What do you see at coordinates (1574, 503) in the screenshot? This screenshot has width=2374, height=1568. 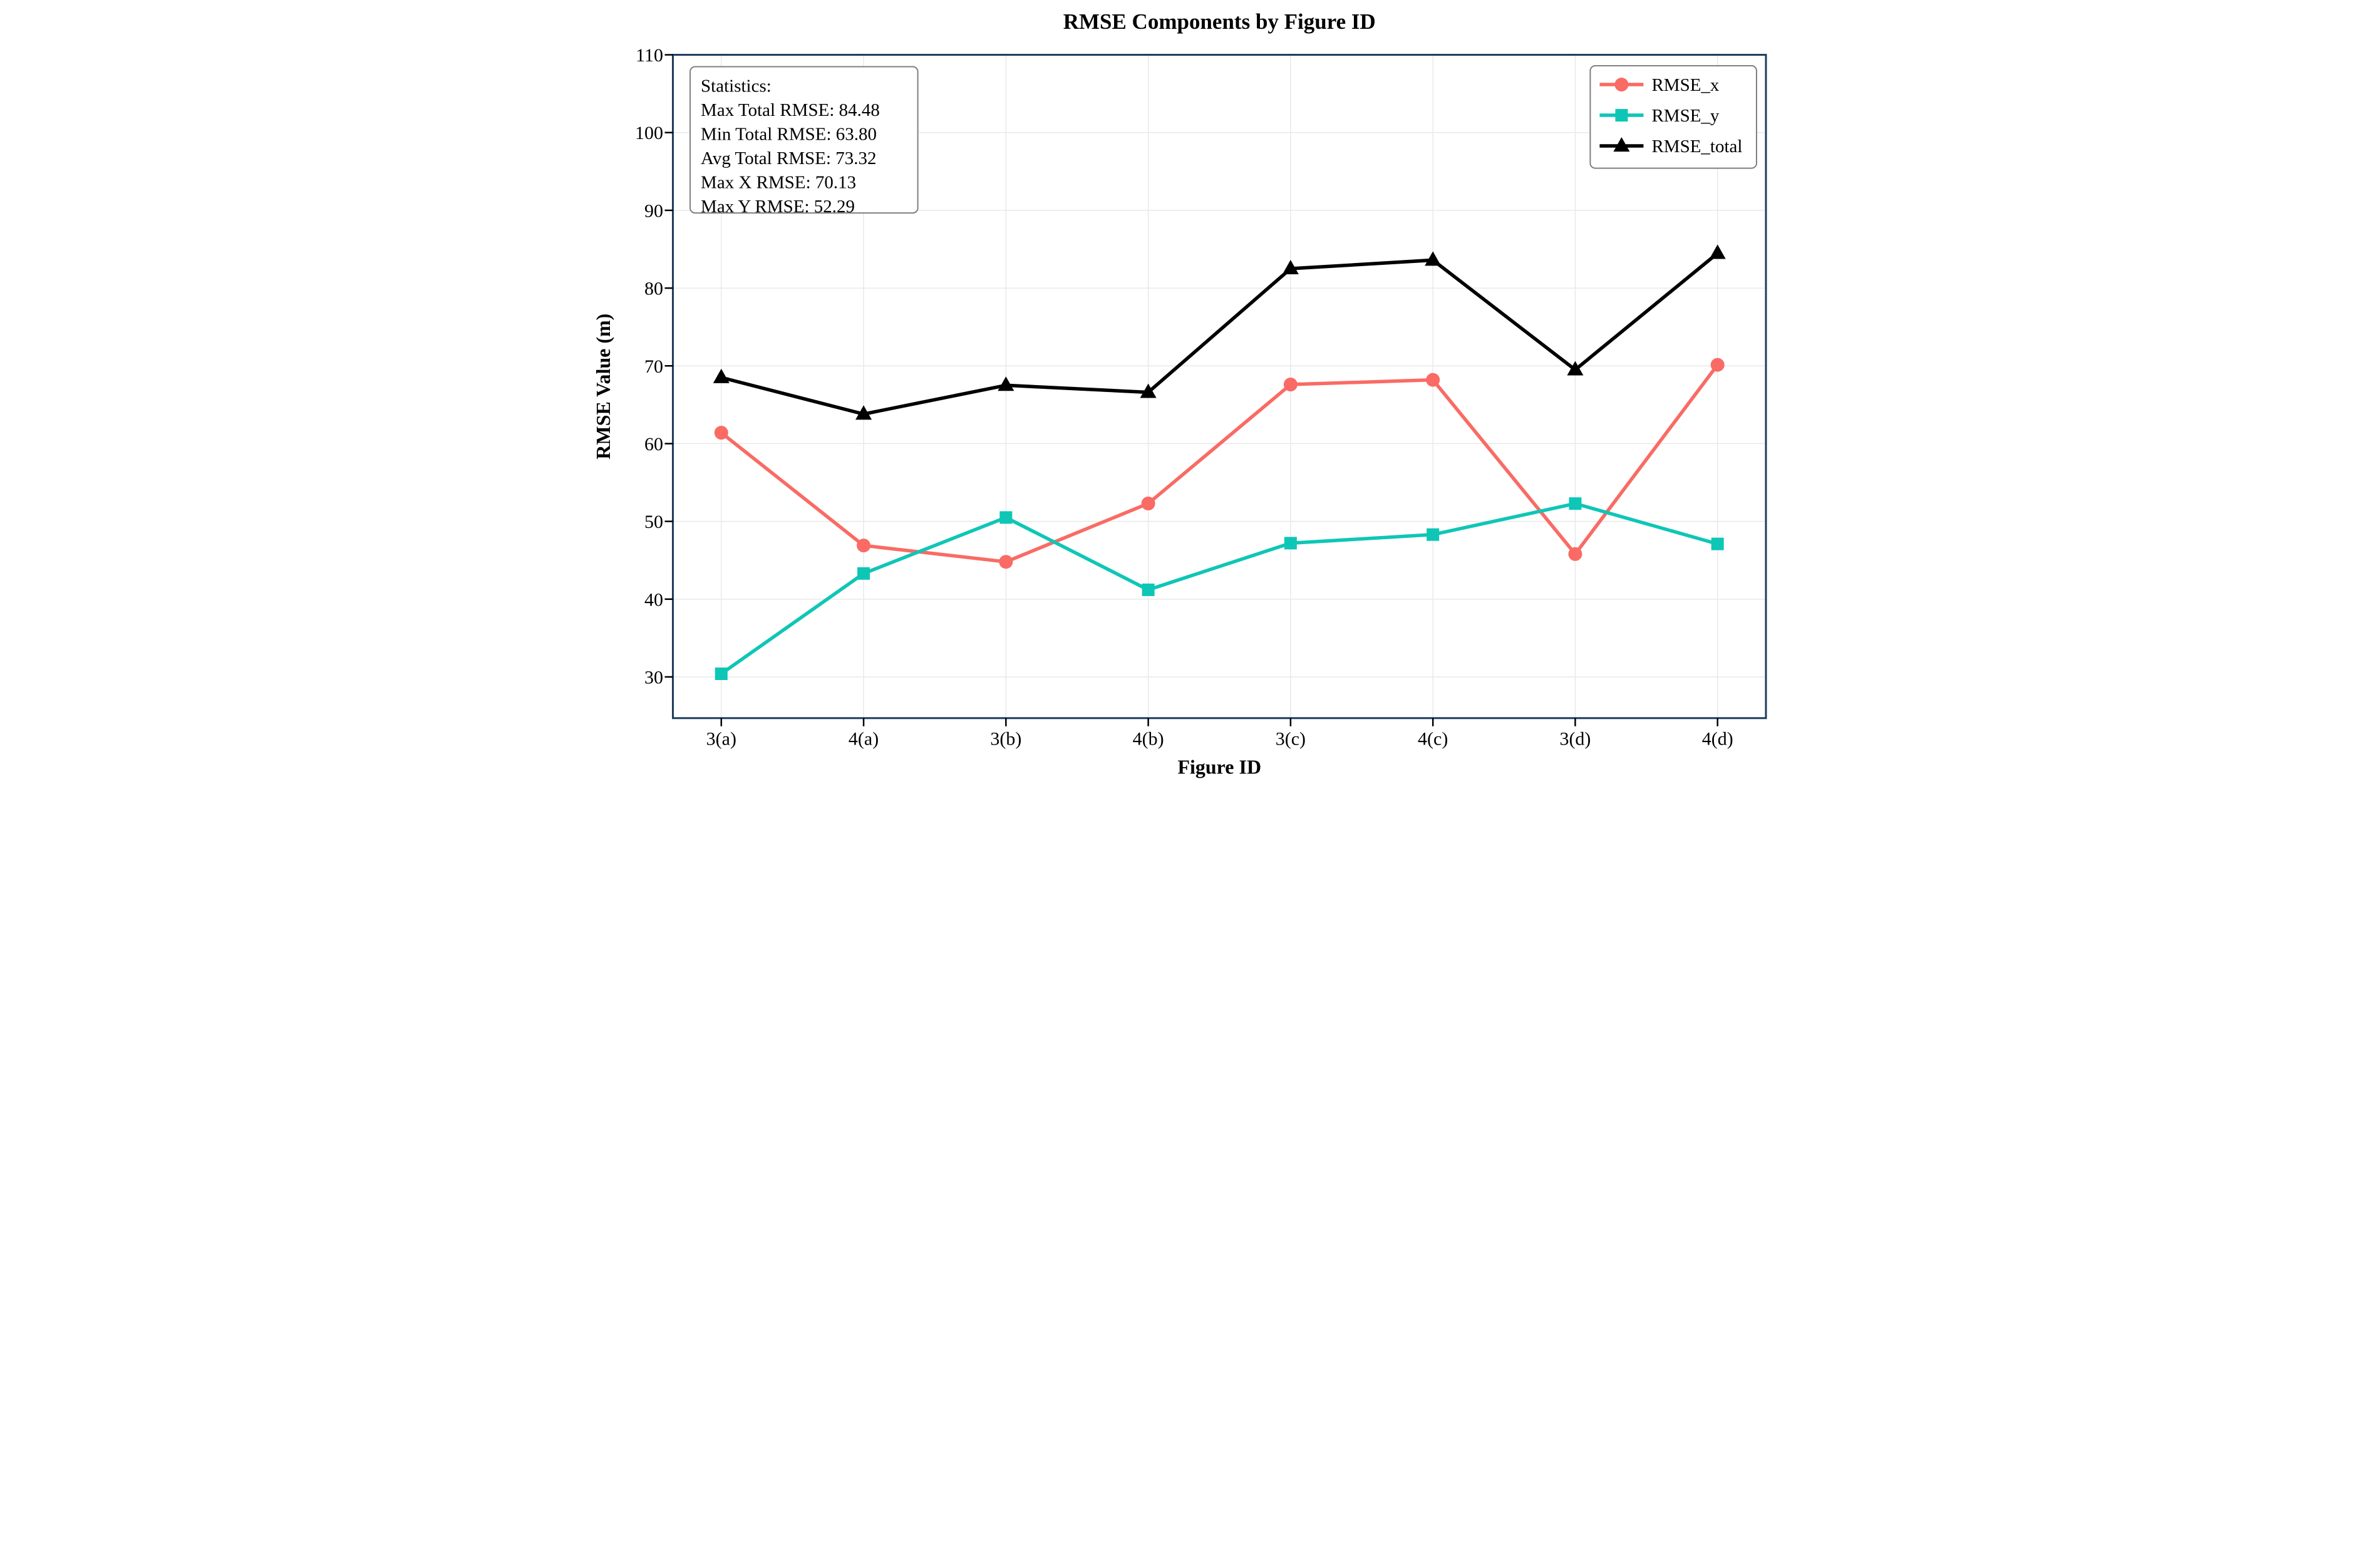 I see `marker-RMSE_y-3(d)` at bounding box center [1574, 503].